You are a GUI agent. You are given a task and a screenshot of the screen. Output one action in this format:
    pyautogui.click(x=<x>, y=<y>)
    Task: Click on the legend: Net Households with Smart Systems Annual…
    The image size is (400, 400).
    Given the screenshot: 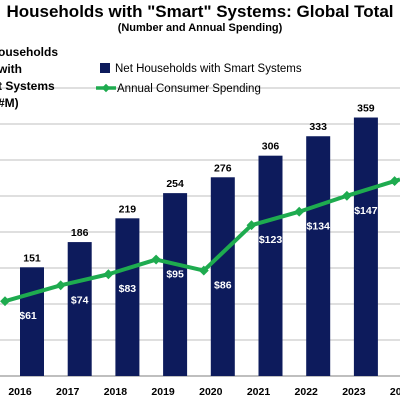 What is the action you would take?
    pyautogui.click(x=199, y=79)
    